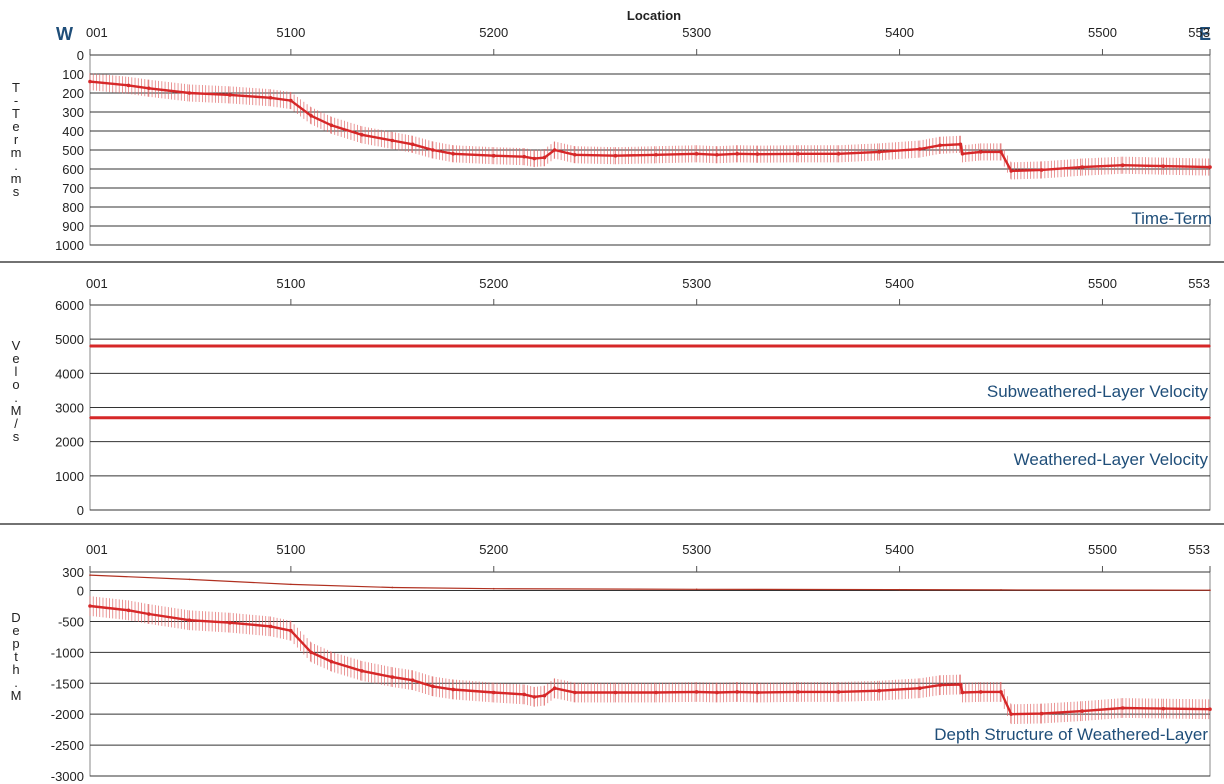 The height and width of the screenshot is (784, 1224). What do you see at coordinates (1199, 32) in the screenshot?
I see `x-tick-label: 553` at bounding box center [1199, 32].